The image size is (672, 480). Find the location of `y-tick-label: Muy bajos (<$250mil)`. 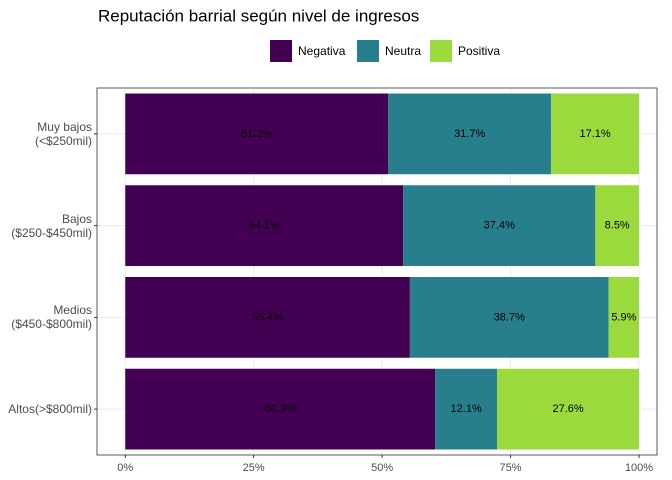

y-tick-label: Muy bajos (<$250mil) is located at coordinates (63, 133).